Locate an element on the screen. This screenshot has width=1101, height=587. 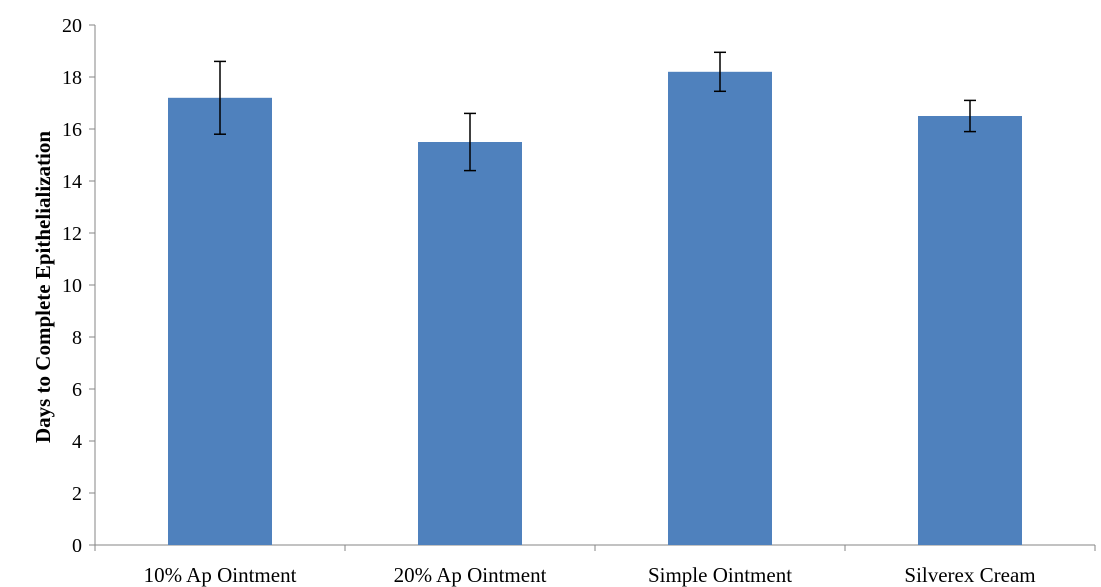
x-tick-label: Silverex Cream is located at coordinates (969, 575).